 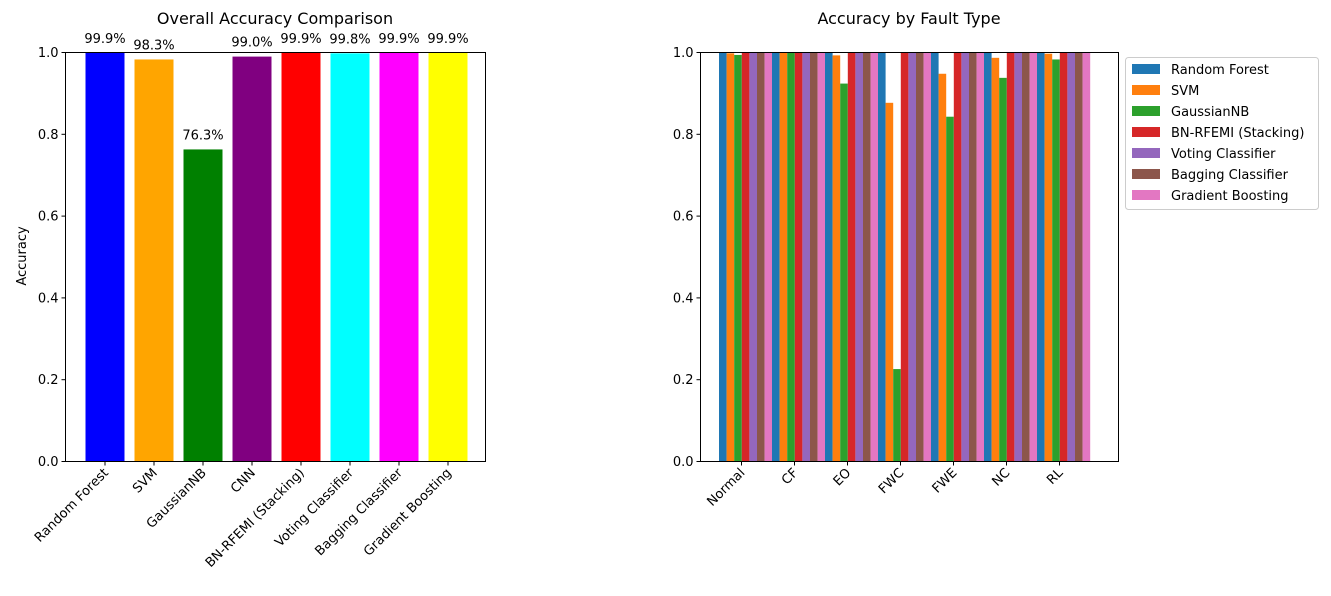 I want to click on legend-label: Voting Classifier, so click(x=1223, y=154).